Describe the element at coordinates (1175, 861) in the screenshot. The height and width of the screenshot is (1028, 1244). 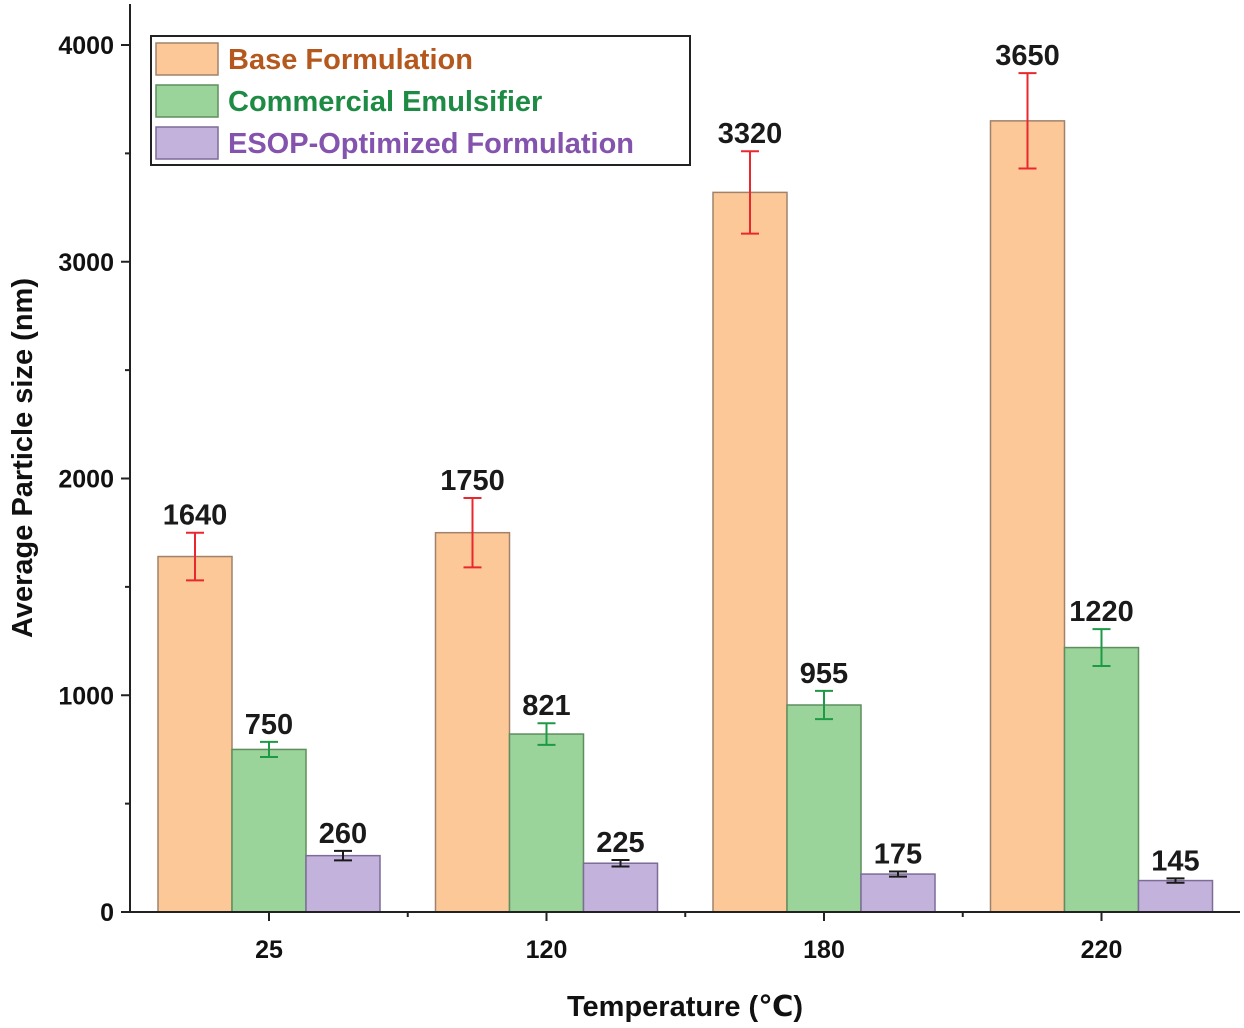
I see `data-label: 145` at that location.